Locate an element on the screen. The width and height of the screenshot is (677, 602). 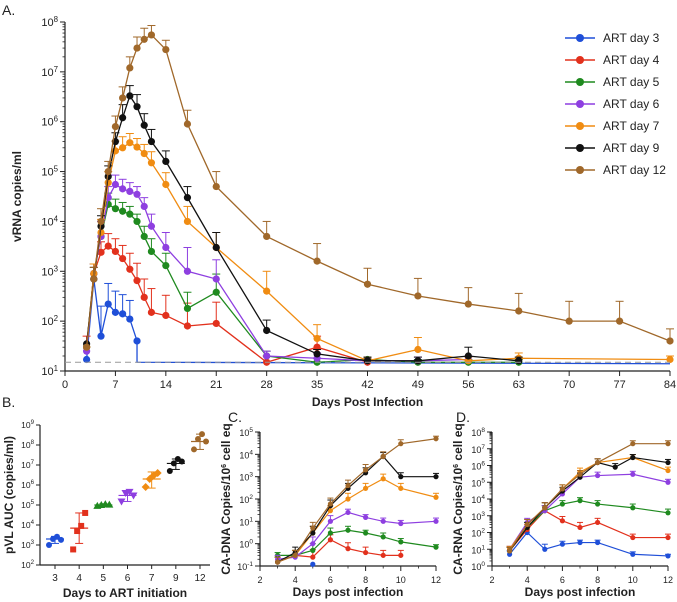
x-tick-label: 0 is located at coordinates (65, 385).